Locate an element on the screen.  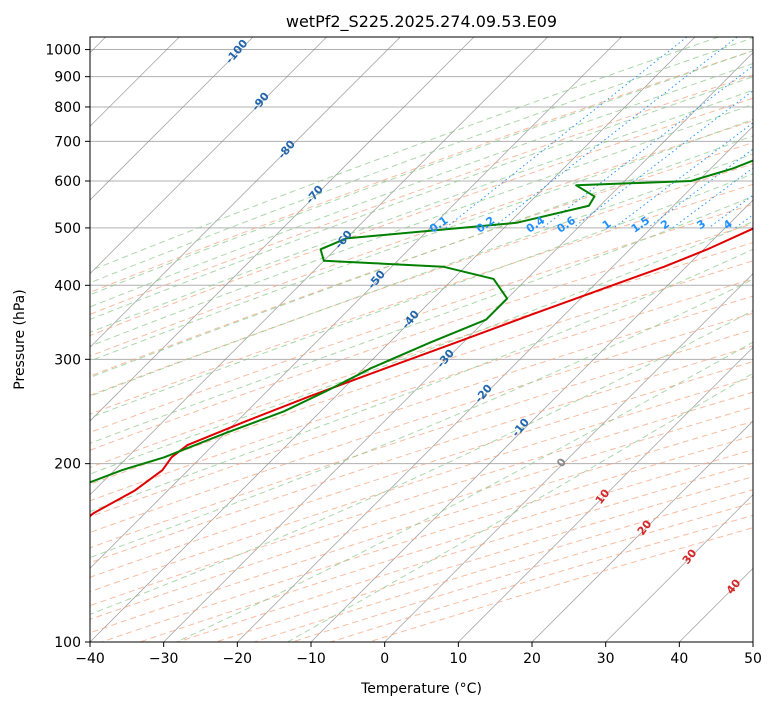
mixing-ratio-label: 6 is located at coordinates (767, 224).